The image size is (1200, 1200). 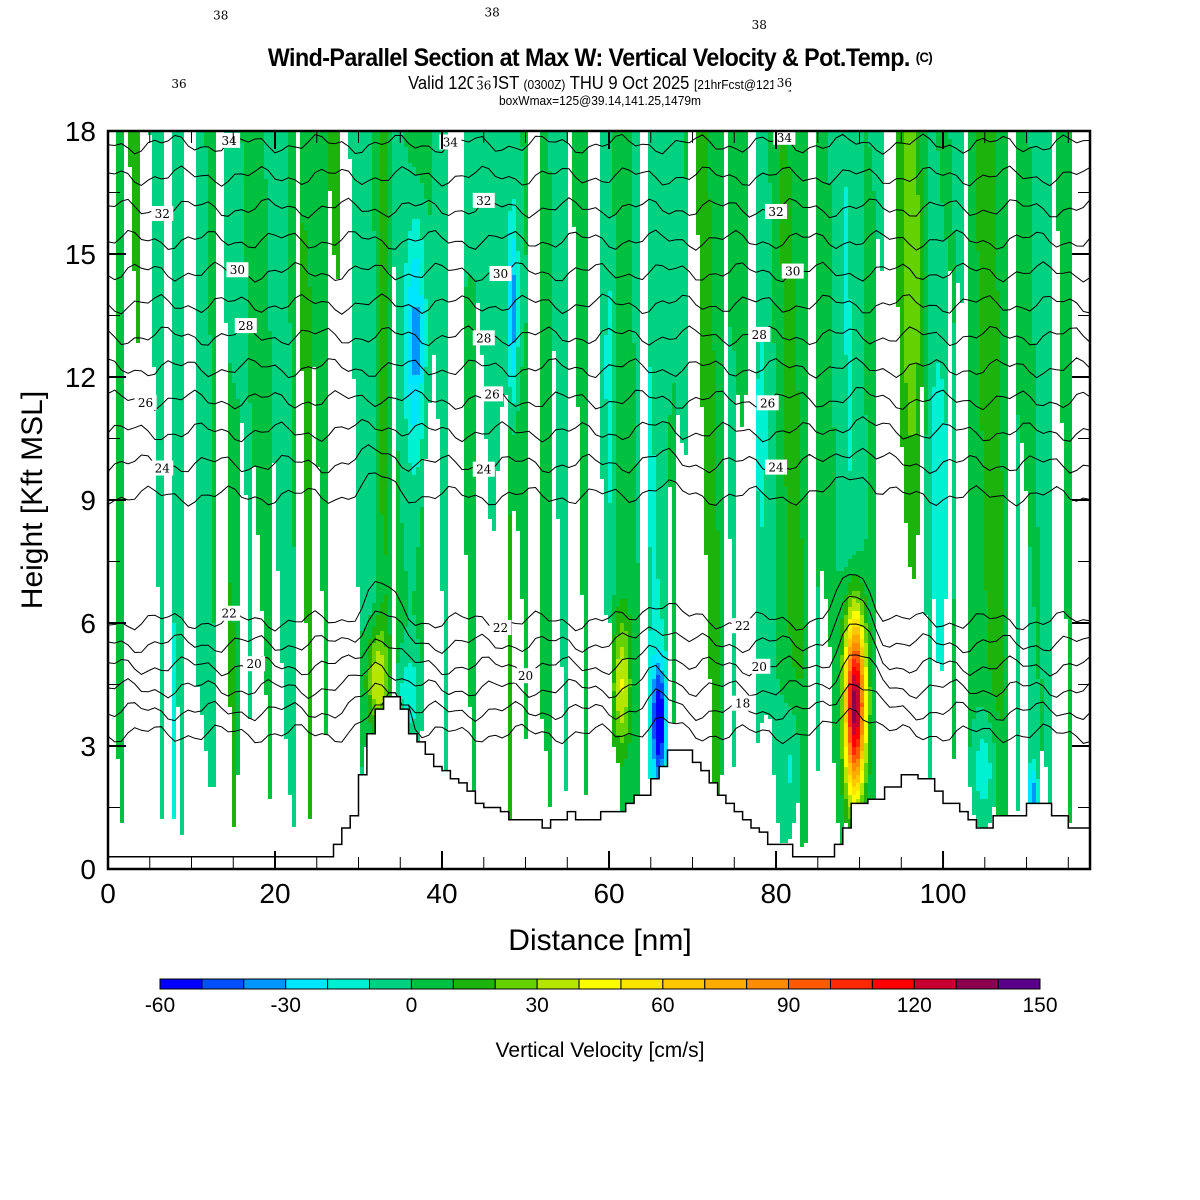 What do you see at coordinates (32, 500) in the screenshot?
I see `y-axis-label: Height [Kft MSL]` at bounding box center [32, 500].